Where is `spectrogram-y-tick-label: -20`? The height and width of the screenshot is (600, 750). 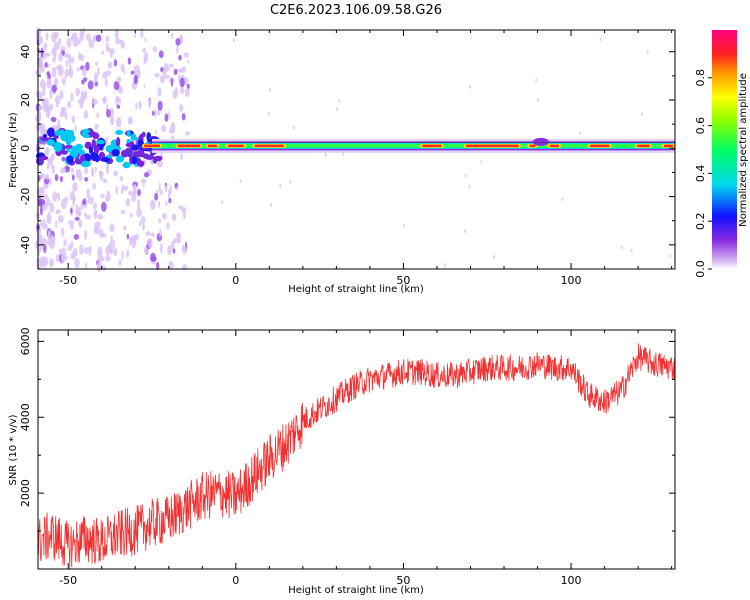 spectrogram-y-tick-label: -20 is located at coordinates (25, 197).